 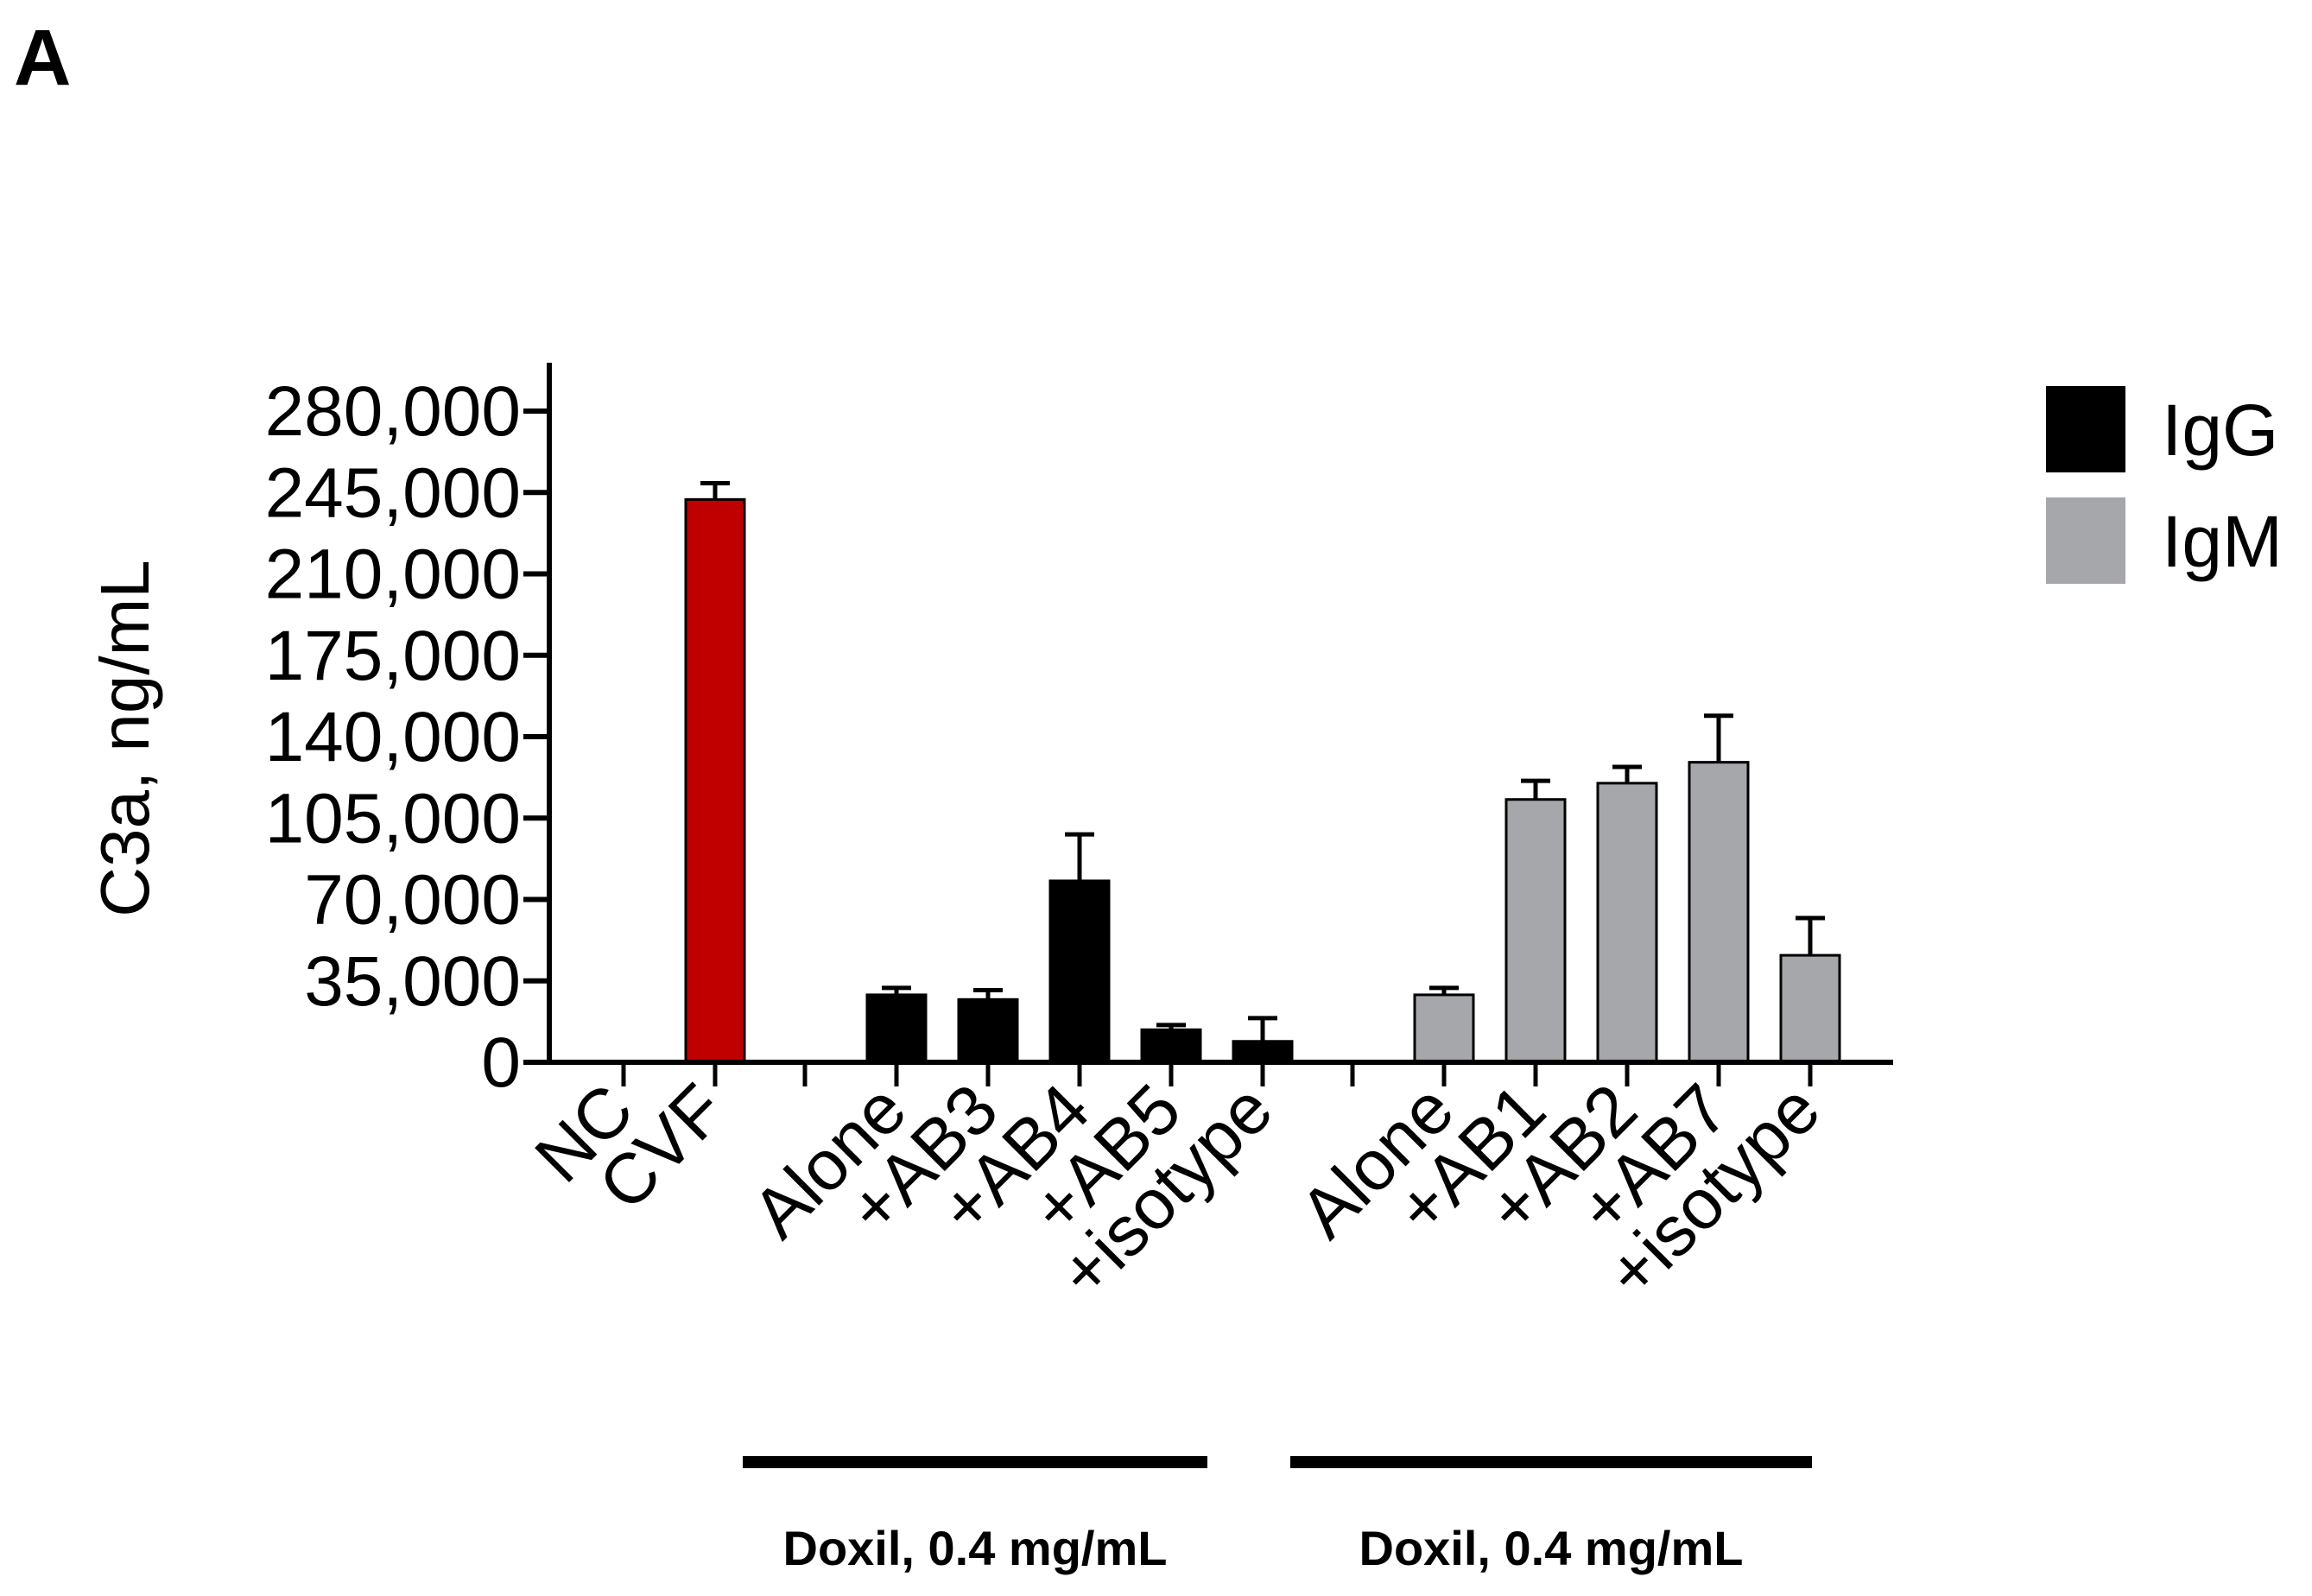 I want to click on y-tick-label: 35,000, so click(x=412, y=982).